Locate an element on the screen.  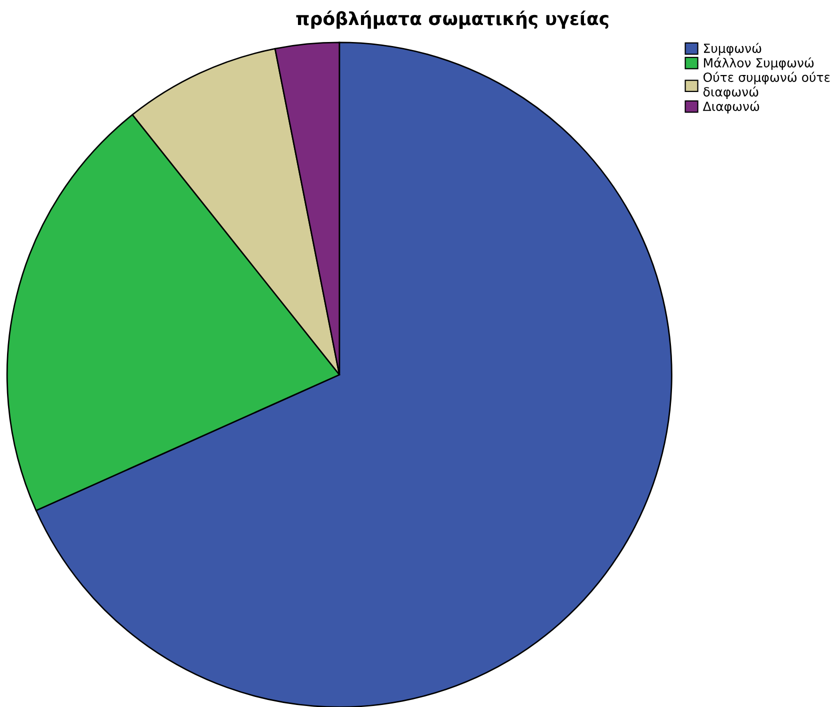
legend-label: Διαφωνώ is located at coordinates (731, 107).